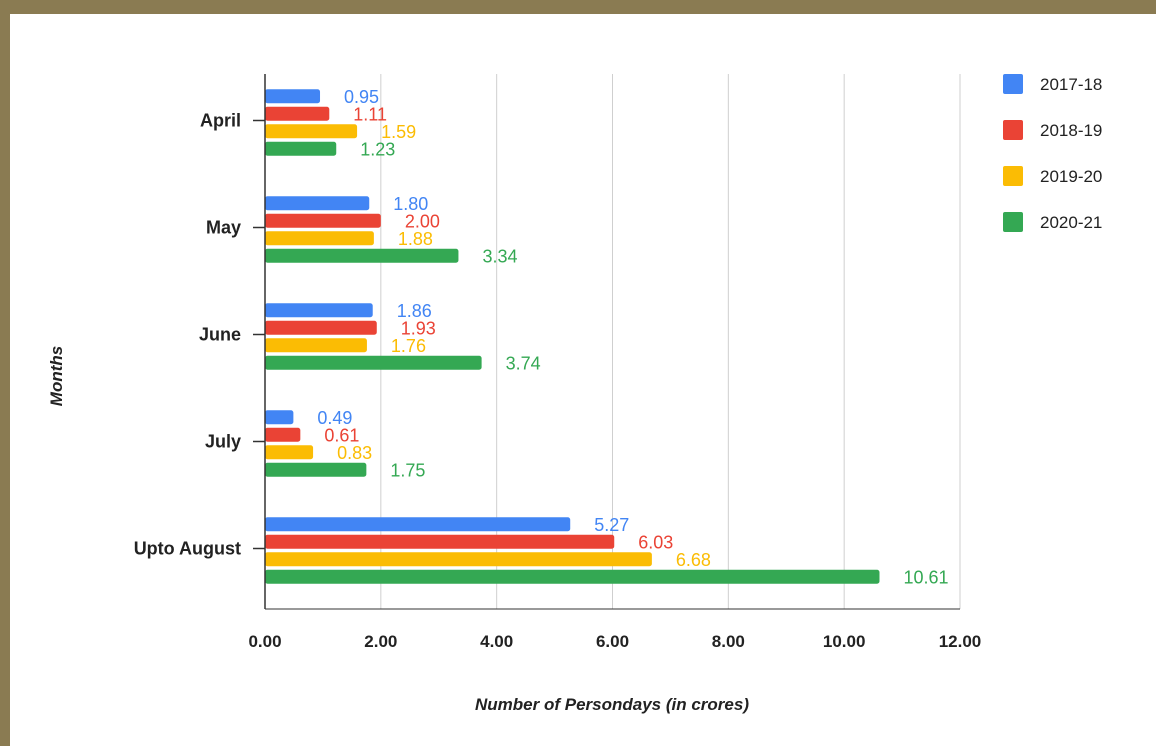 This screenshot has height=746, width=1156. I want to click on data-label: 2.00, so click(422, 221).